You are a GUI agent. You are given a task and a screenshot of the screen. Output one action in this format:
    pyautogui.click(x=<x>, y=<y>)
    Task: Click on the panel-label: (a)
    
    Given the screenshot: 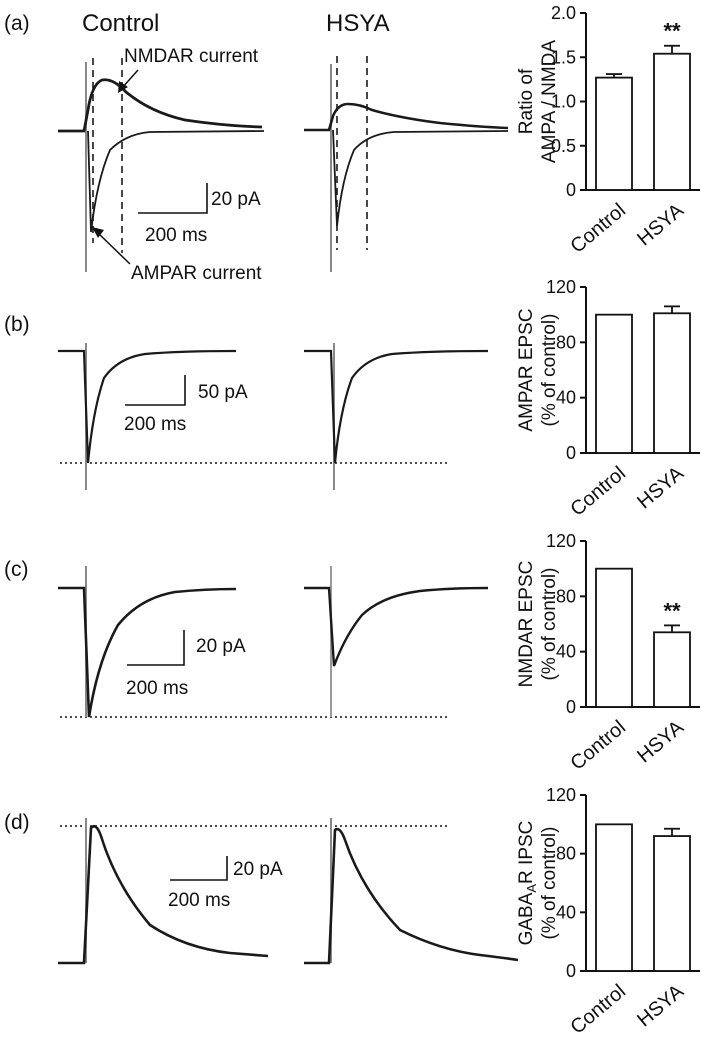 What is the action you would take?
    pyautogui.click(x=17, y=23)
    